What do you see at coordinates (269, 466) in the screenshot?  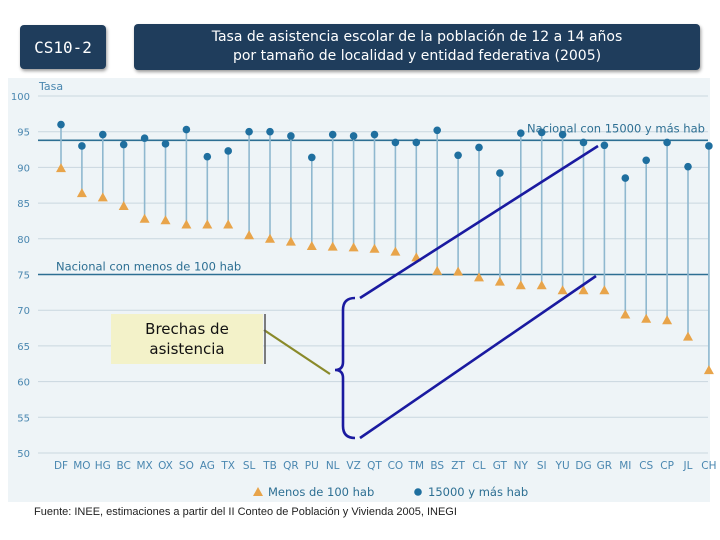 I see `x-tick-label: TB` at bounding box center [269, 466].